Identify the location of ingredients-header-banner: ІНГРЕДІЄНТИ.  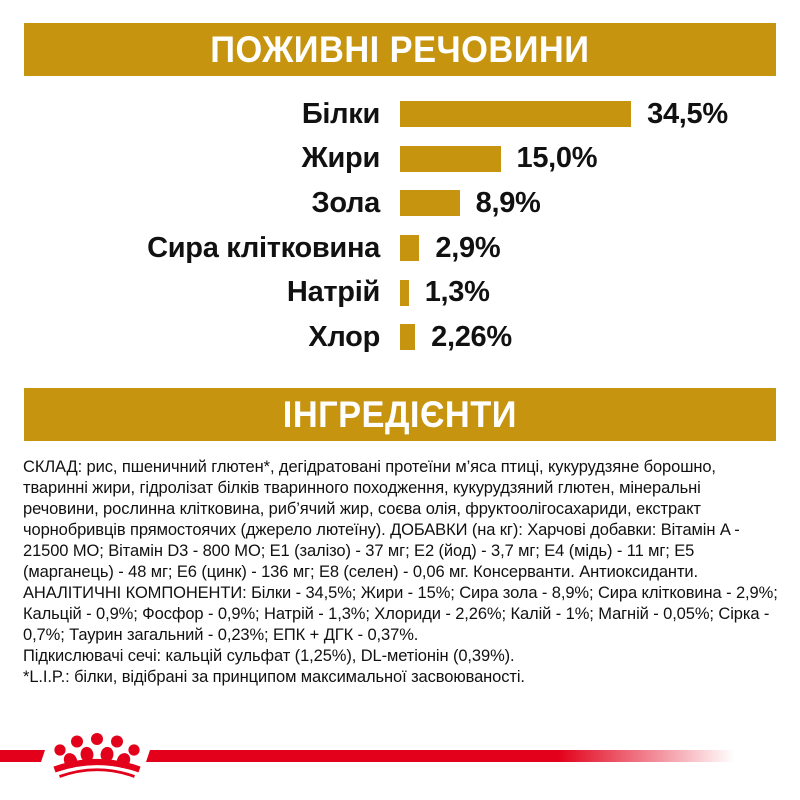
(400, 414).